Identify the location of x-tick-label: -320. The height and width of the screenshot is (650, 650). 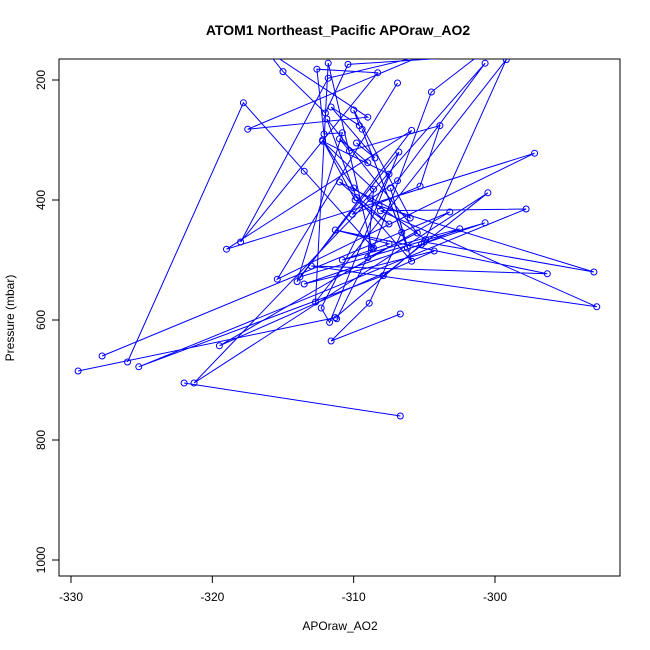
(212, 597).